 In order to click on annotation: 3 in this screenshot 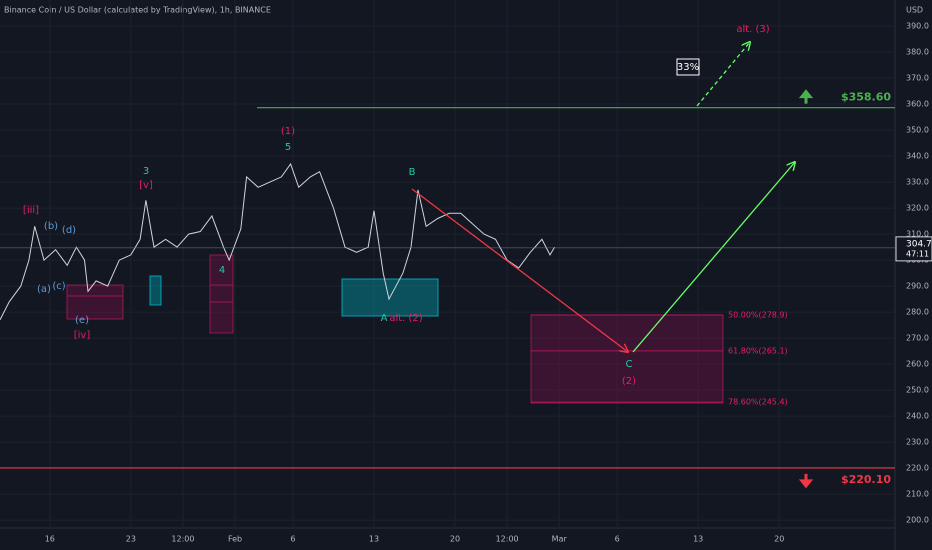, I will do `click(146, 171)`.